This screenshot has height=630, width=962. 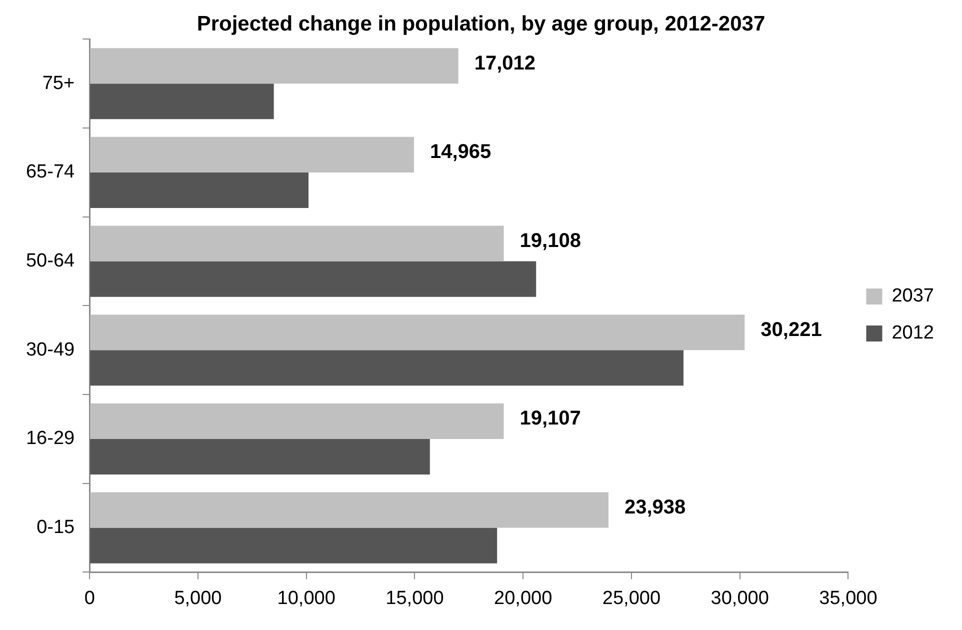 What do you see at coordinates (50, 349) in the screenshot?
I see `y-tick-label: 30-49` at bounding box center [50, 349].